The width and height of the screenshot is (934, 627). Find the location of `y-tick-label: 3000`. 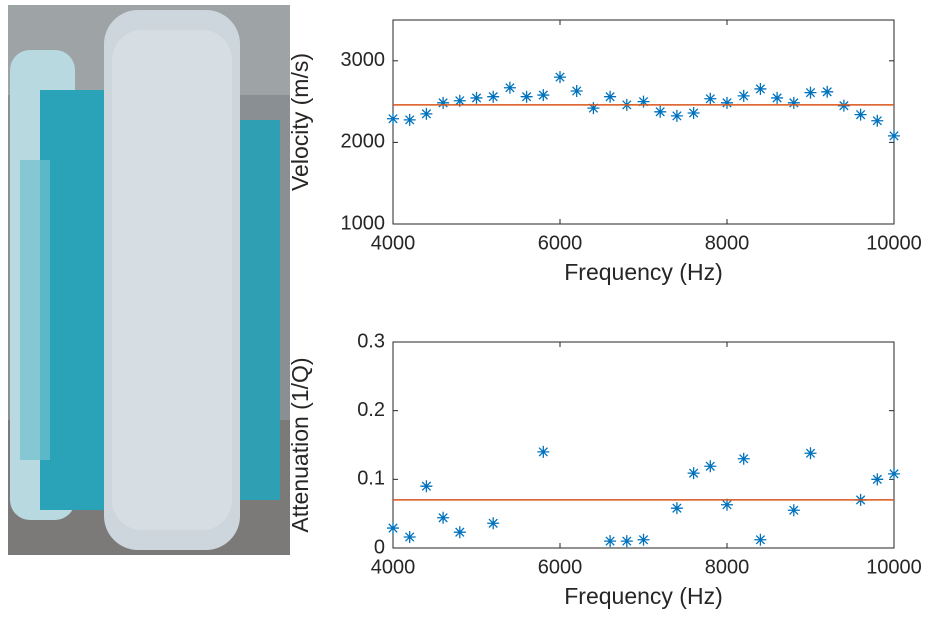

y-tick-label: 3000 is located at coordinates (363, 60).